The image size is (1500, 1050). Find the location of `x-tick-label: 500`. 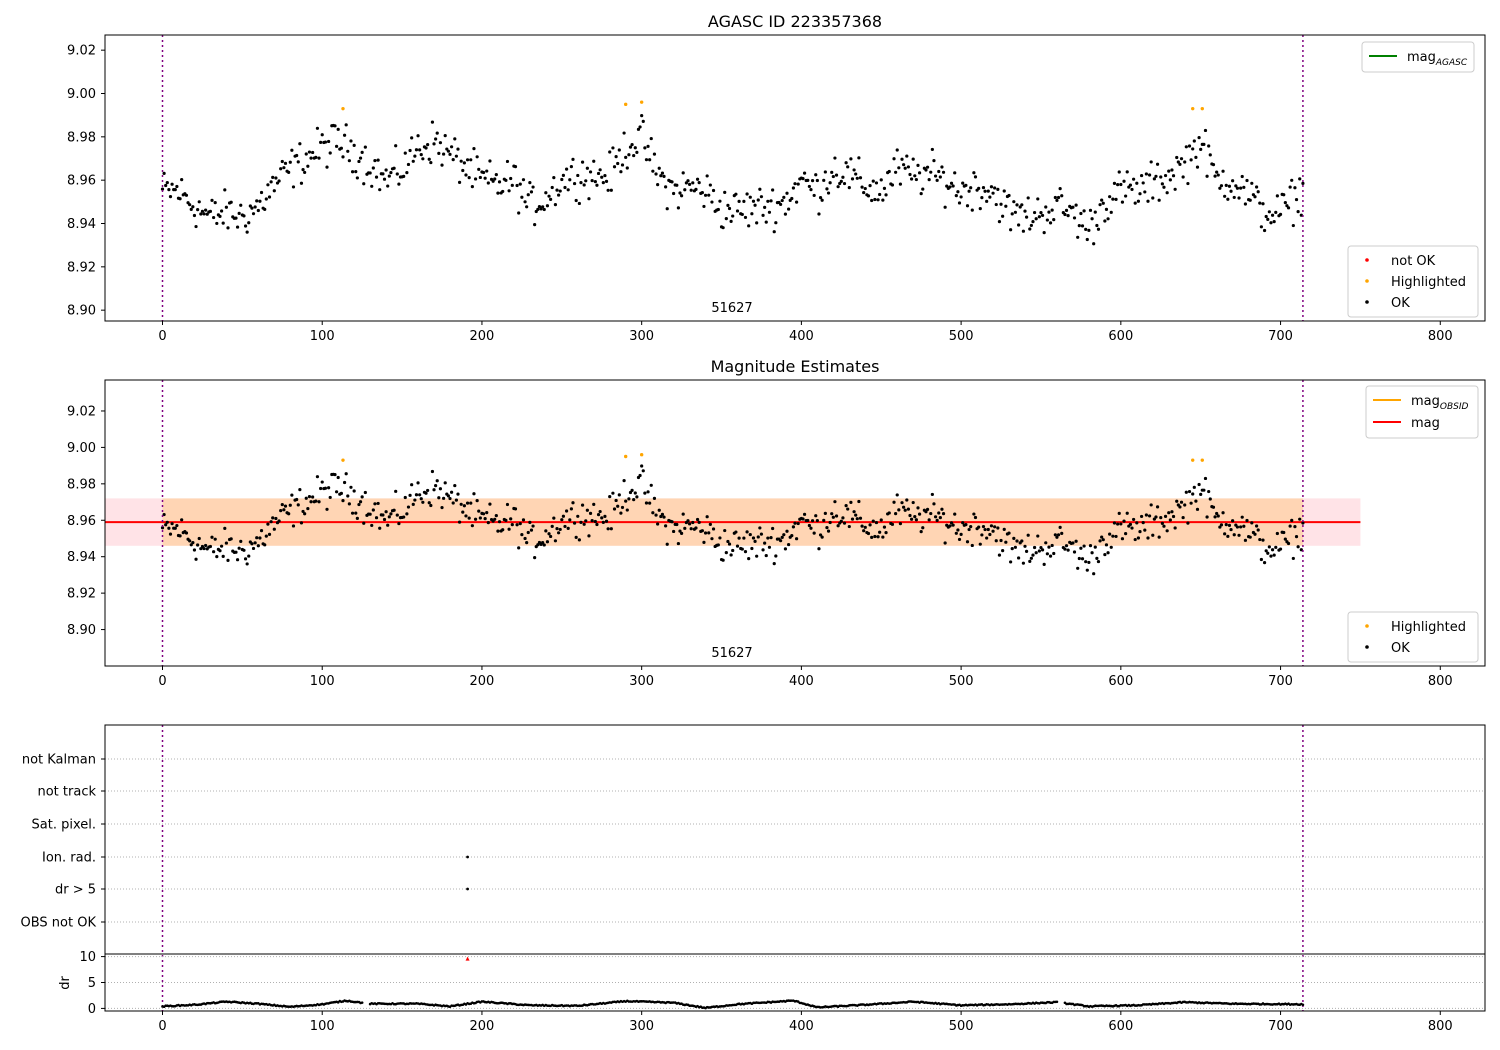

x-tick-label: 500 is located at coordinates (961, 681).